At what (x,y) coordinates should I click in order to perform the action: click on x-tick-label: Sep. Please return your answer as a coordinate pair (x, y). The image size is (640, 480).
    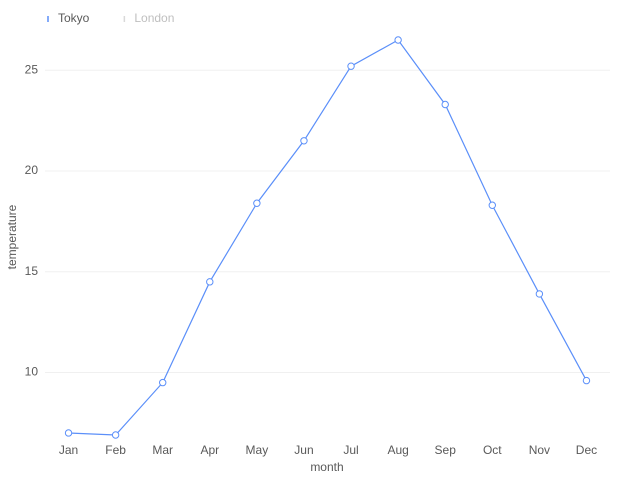
    Looking at the image, I should click on (446, 450).